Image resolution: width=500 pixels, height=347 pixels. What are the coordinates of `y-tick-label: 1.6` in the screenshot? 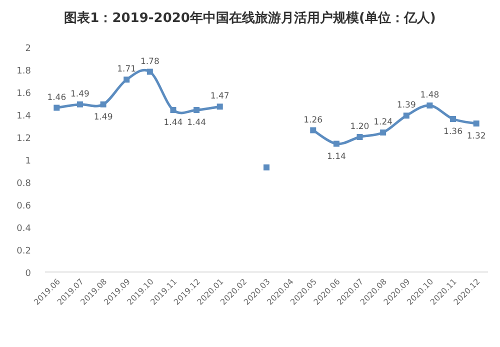 It's located at (24, 94).